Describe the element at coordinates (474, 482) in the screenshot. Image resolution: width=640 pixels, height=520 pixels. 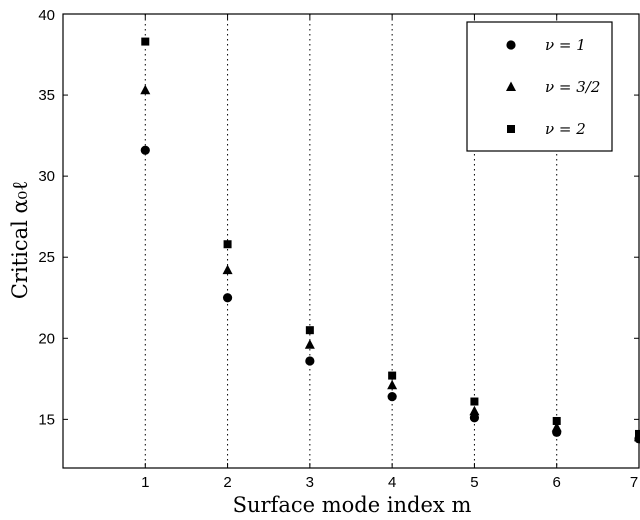
I see `x-tick-label: 5` at that location.